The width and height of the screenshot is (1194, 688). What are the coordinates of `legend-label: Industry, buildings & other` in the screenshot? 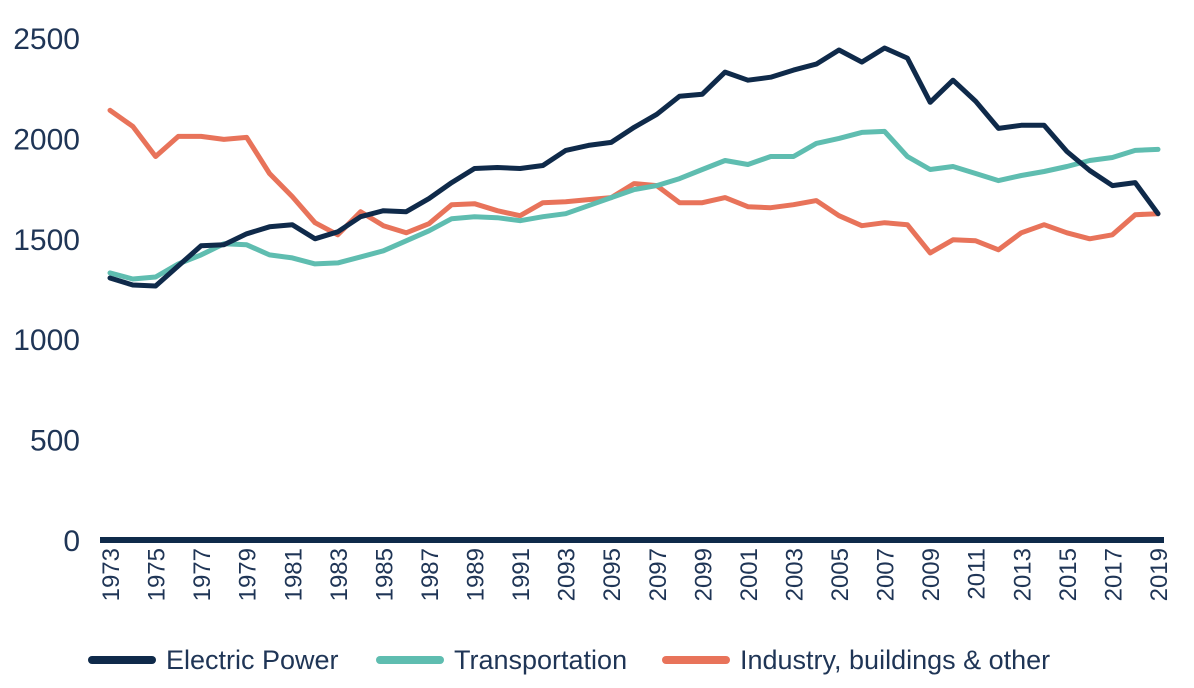 It's located at (895, 660).